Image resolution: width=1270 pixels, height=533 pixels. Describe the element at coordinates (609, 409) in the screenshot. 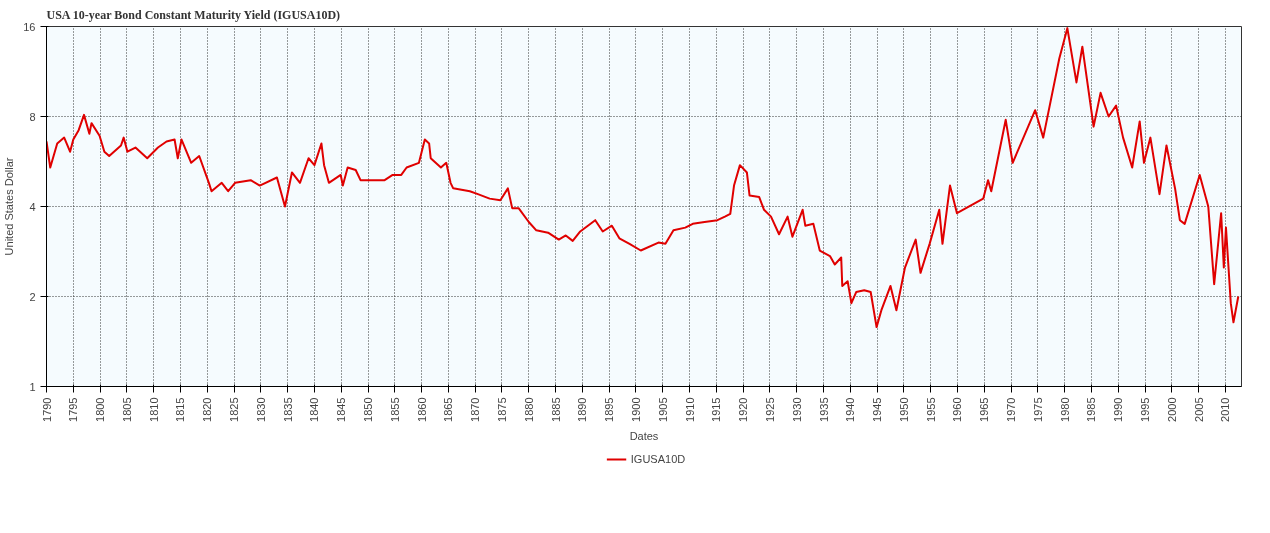

I see `x-tick-label: 1895` at that location.